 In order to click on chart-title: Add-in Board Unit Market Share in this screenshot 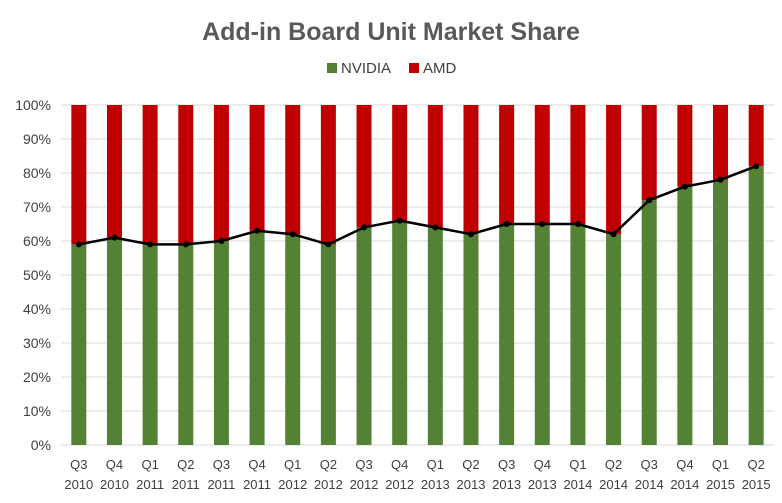, I will do `click(391, 32)`.